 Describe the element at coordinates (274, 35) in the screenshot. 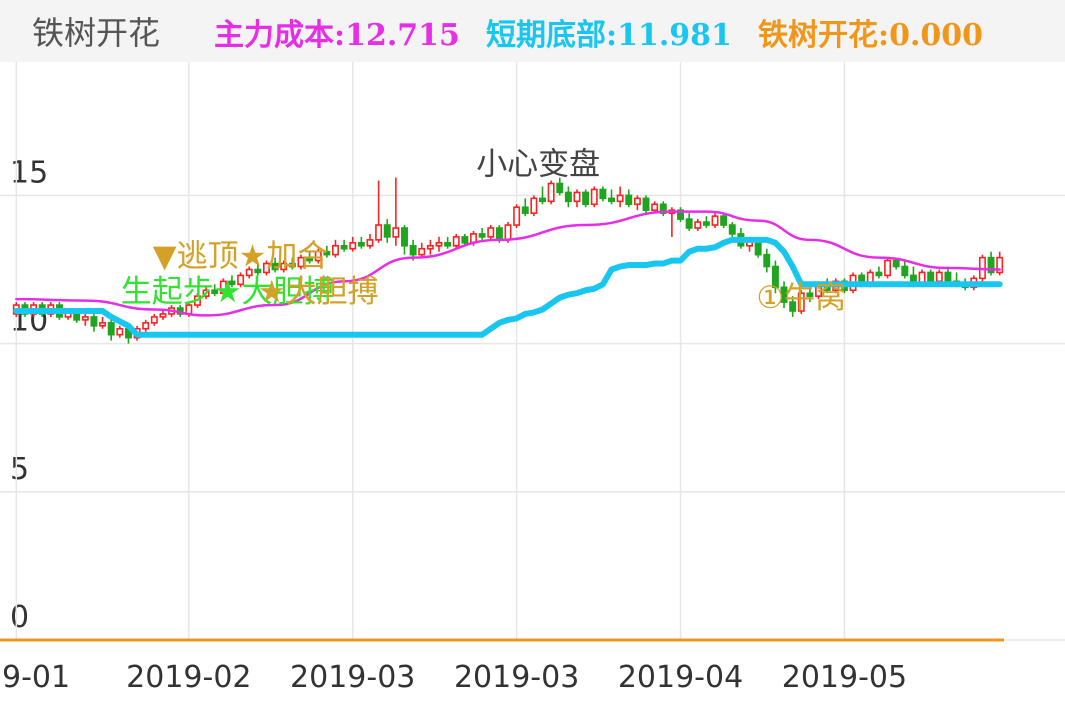

I see `cost-label: 主力成本` at that location.